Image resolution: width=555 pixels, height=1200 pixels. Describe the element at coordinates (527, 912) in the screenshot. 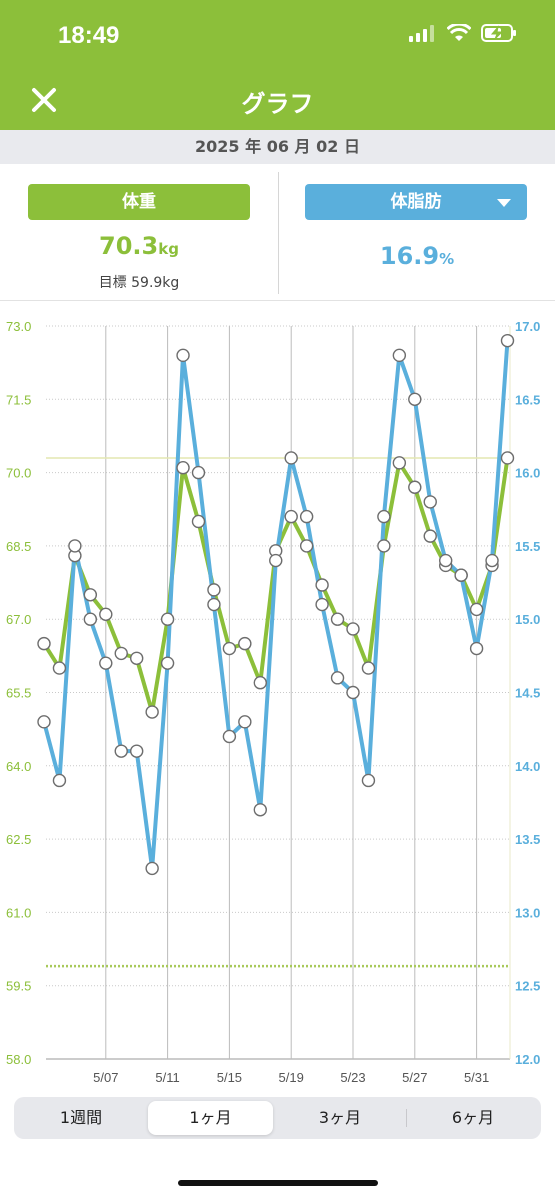

I see `y-right-tick-label: 13.0` at that location.